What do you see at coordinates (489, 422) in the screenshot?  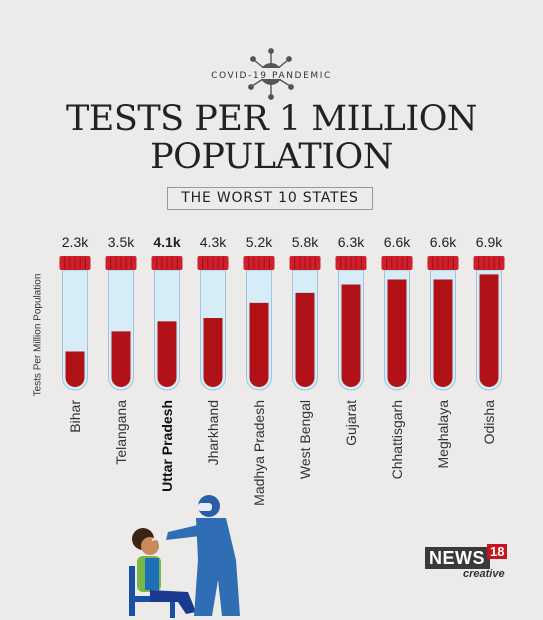 I see `category-label: Odisha` at bounding box center [489, 422].